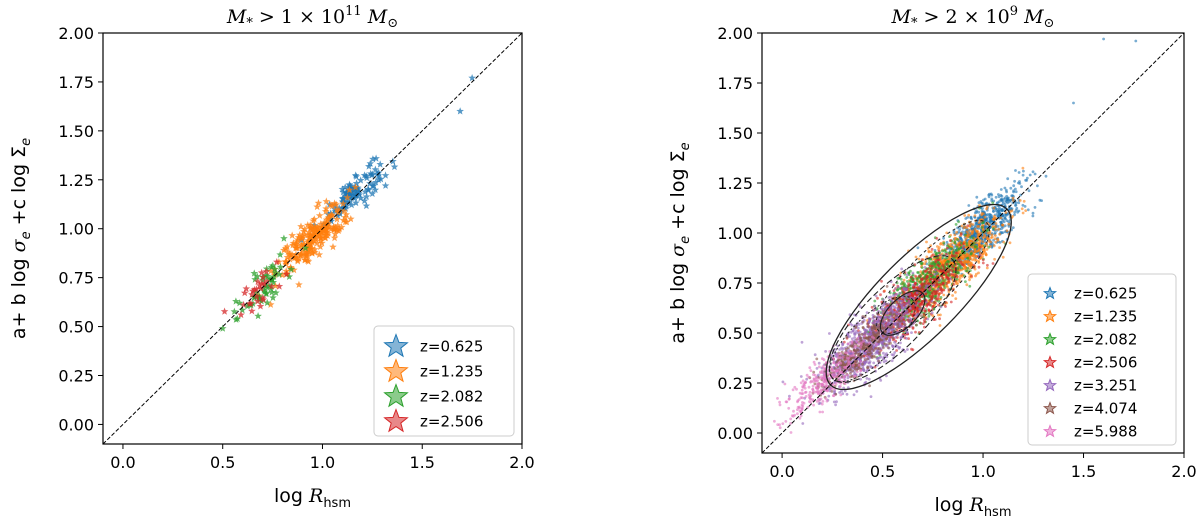 The image size is (1200, 527). I want to click on x-tick-label: 2.0, so click(1183, 471).